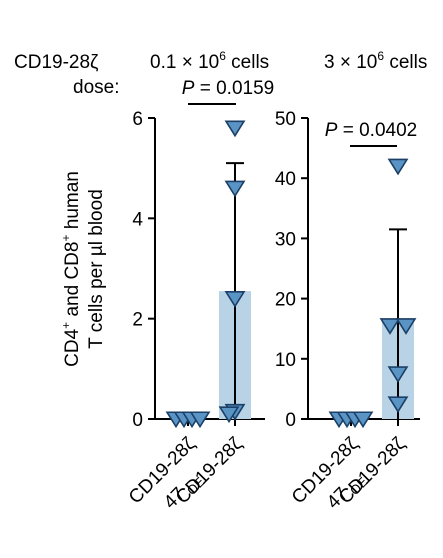 The width and height of the screenshot is (443, 558). Describe the element at coordinates (285, 300) in the screenshot. I see `y-tick-label: 20` at that location.